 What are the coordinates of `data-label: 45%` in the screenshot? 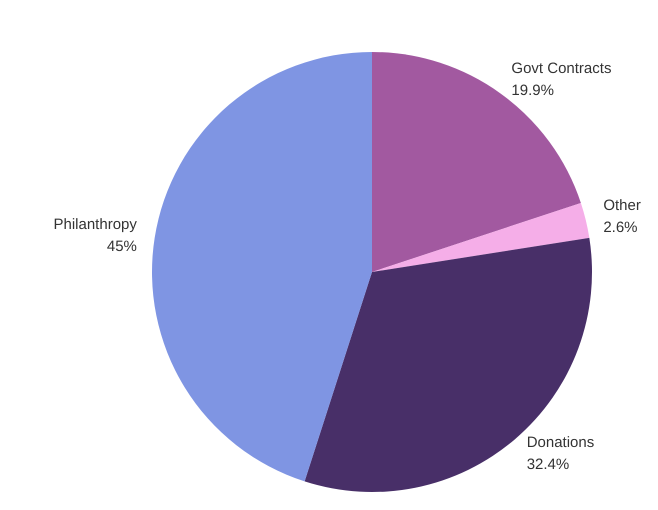 It's located at (121, 247).